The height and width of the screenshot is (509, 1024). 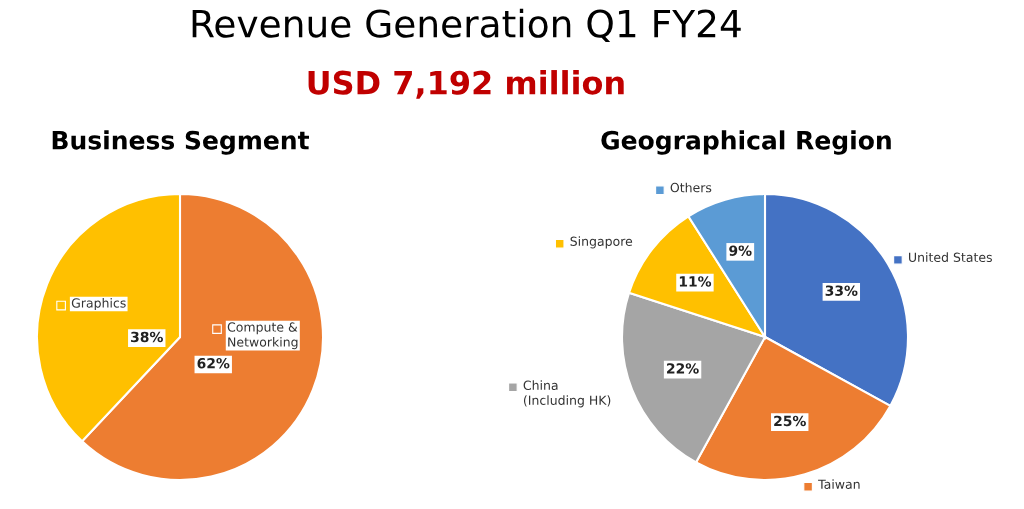 What do you see at coordinates (695, 281) in the screenshot?
I see `data-label: 11%` at bounding box center [695, 281].